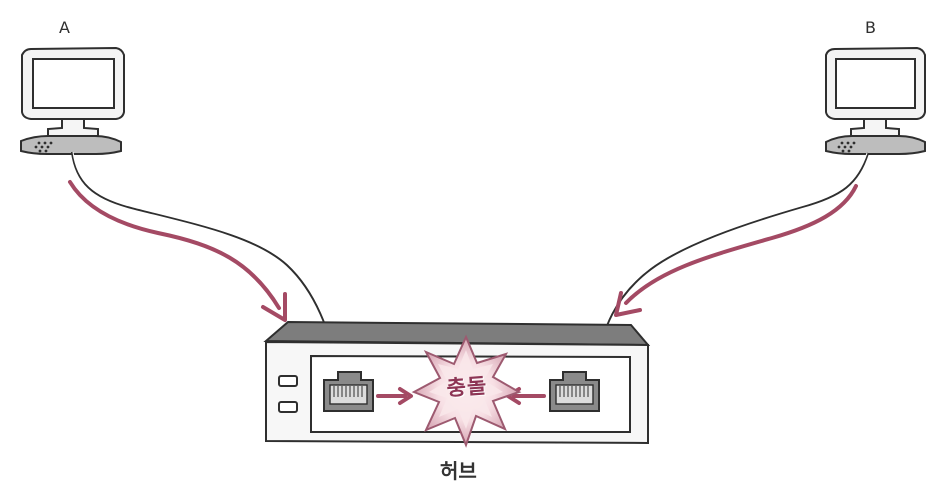 The height and width of the screenshot is (495, 940). Describe the element at coordinates (741, 244) in the screenshot. I see `traffic-arrow-b` at that location.